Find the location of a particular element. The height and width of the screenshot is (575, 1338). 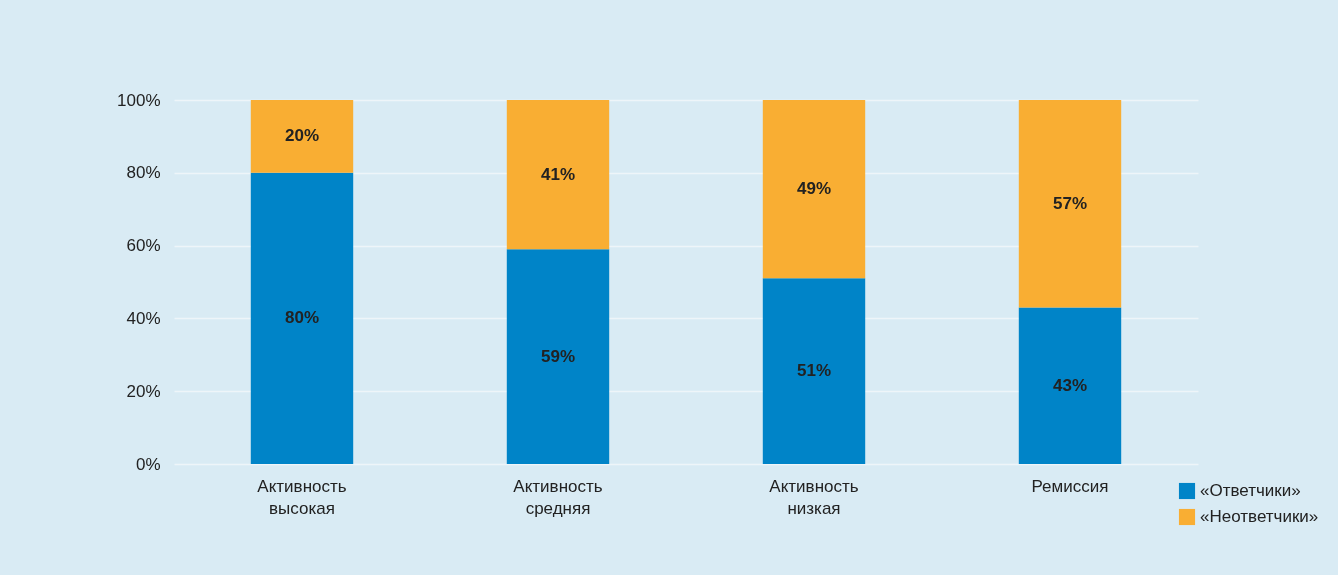

y-tick-label: 60% is located at coordinates (143, 246).